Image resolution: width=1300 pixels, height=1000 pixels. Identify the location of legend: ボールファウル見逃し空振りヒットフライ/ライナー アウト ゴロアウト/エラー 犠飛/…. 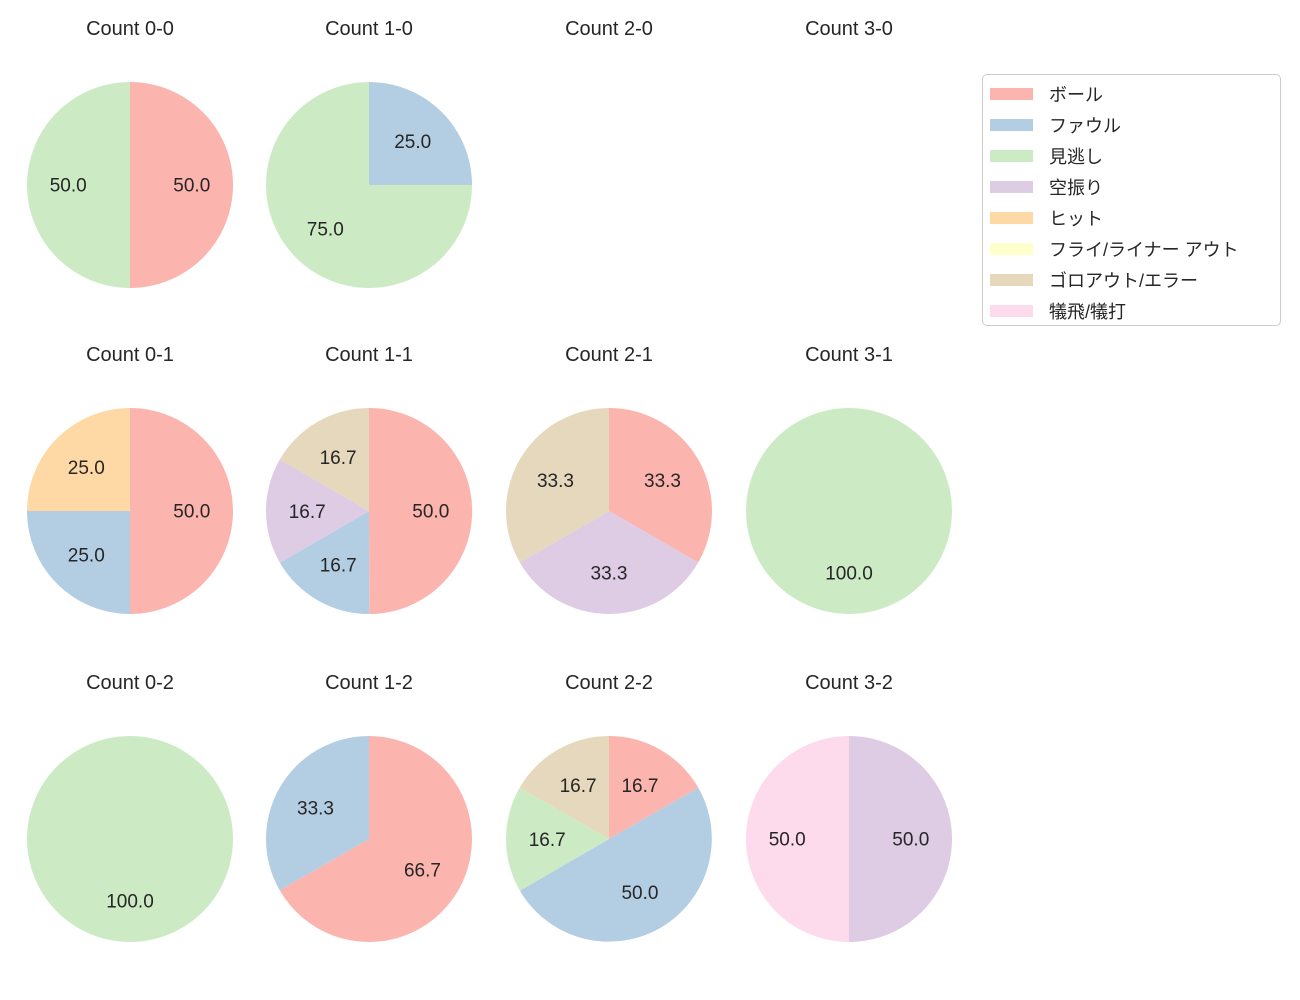
(1131, 200).